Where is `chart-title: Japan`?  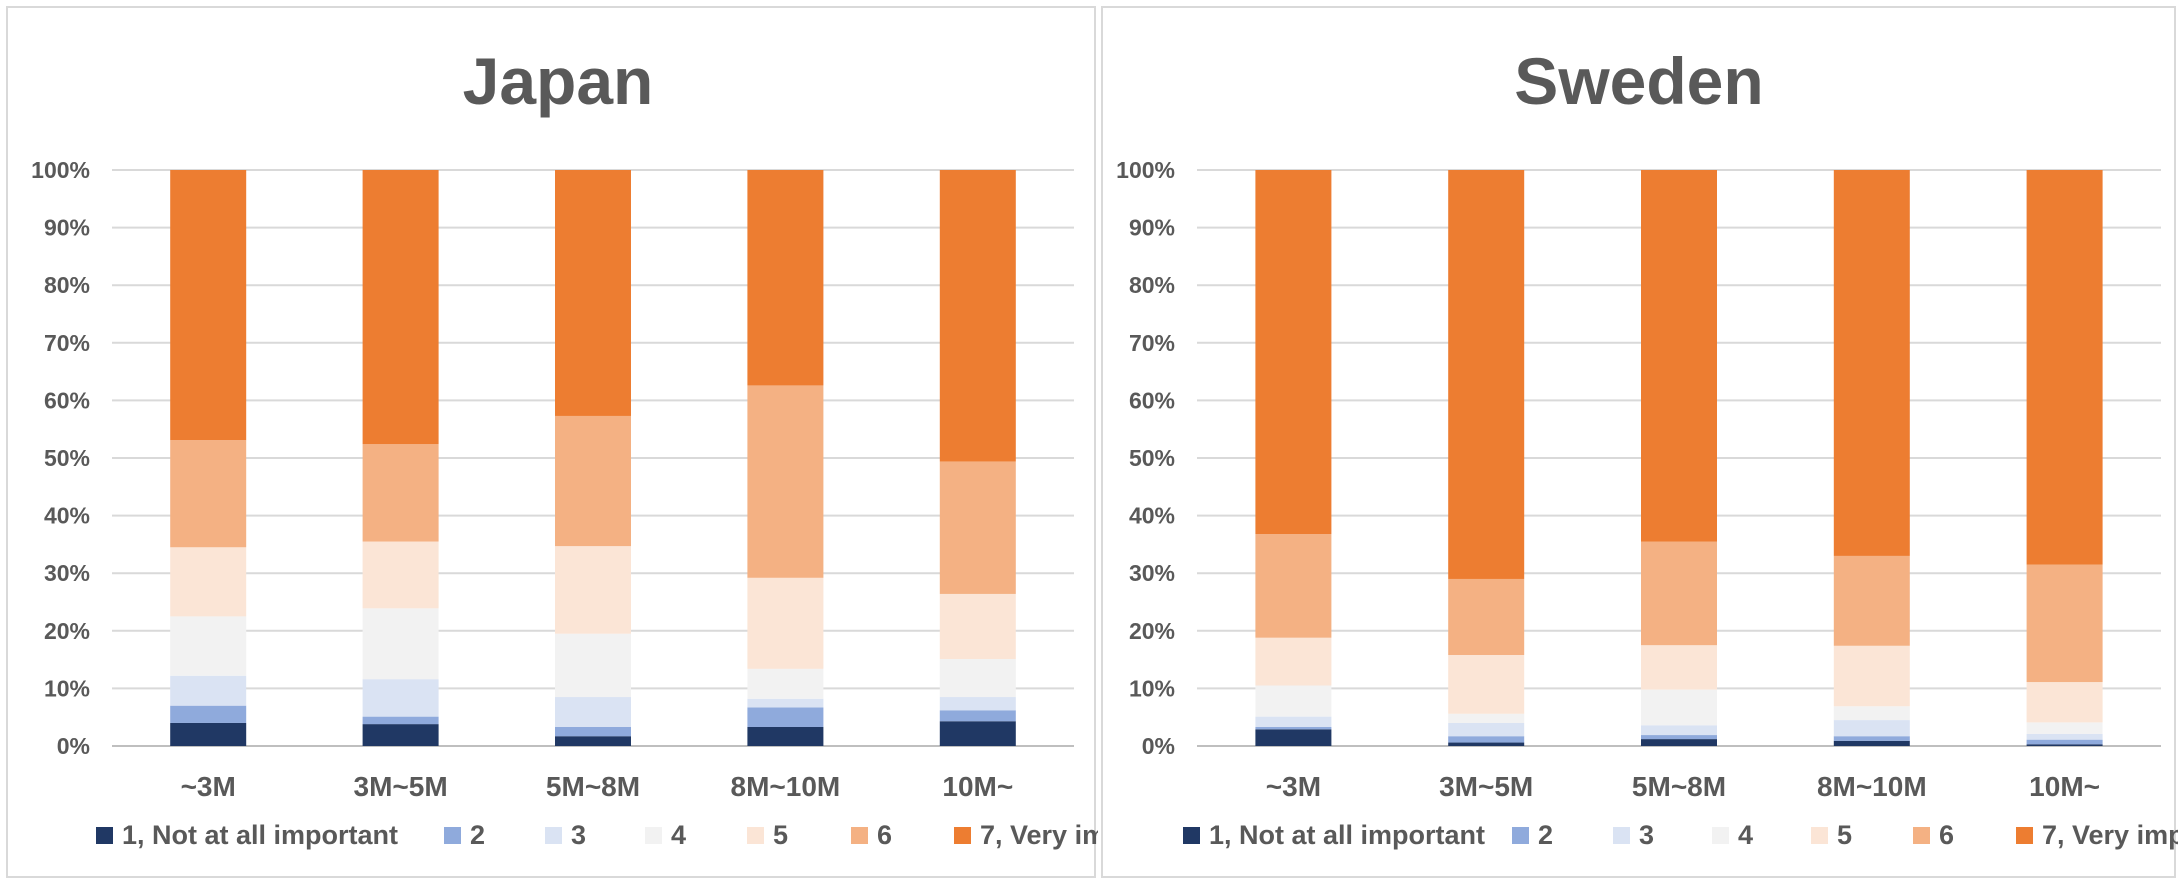
chart-title: Japan is located at coordinates (558, 81).